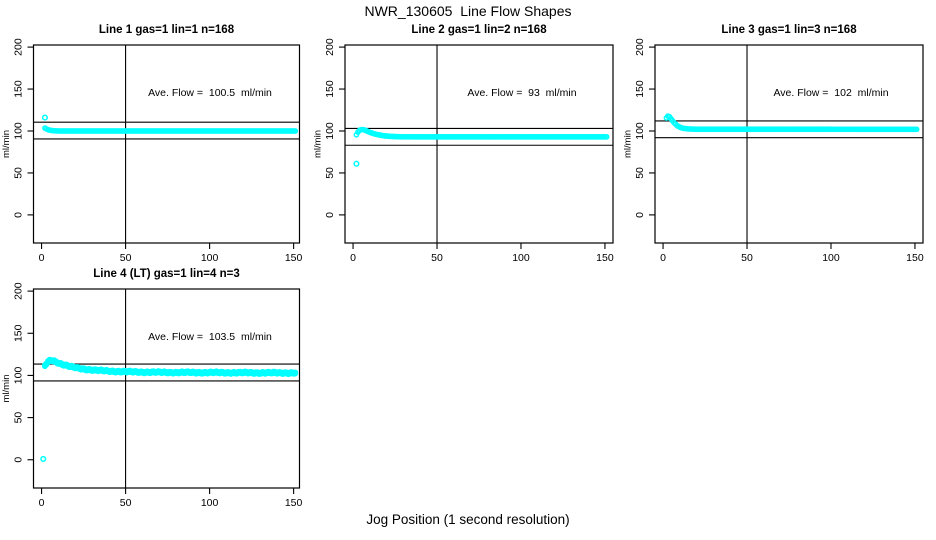 The width and height of the screenshot is (936, 540). What do you see at coordinates (479, 30) in the screenshot?
I see `subplot-2-title: Line 2 gas=1 lin=2 n=168` at bounding box center [479, 30].